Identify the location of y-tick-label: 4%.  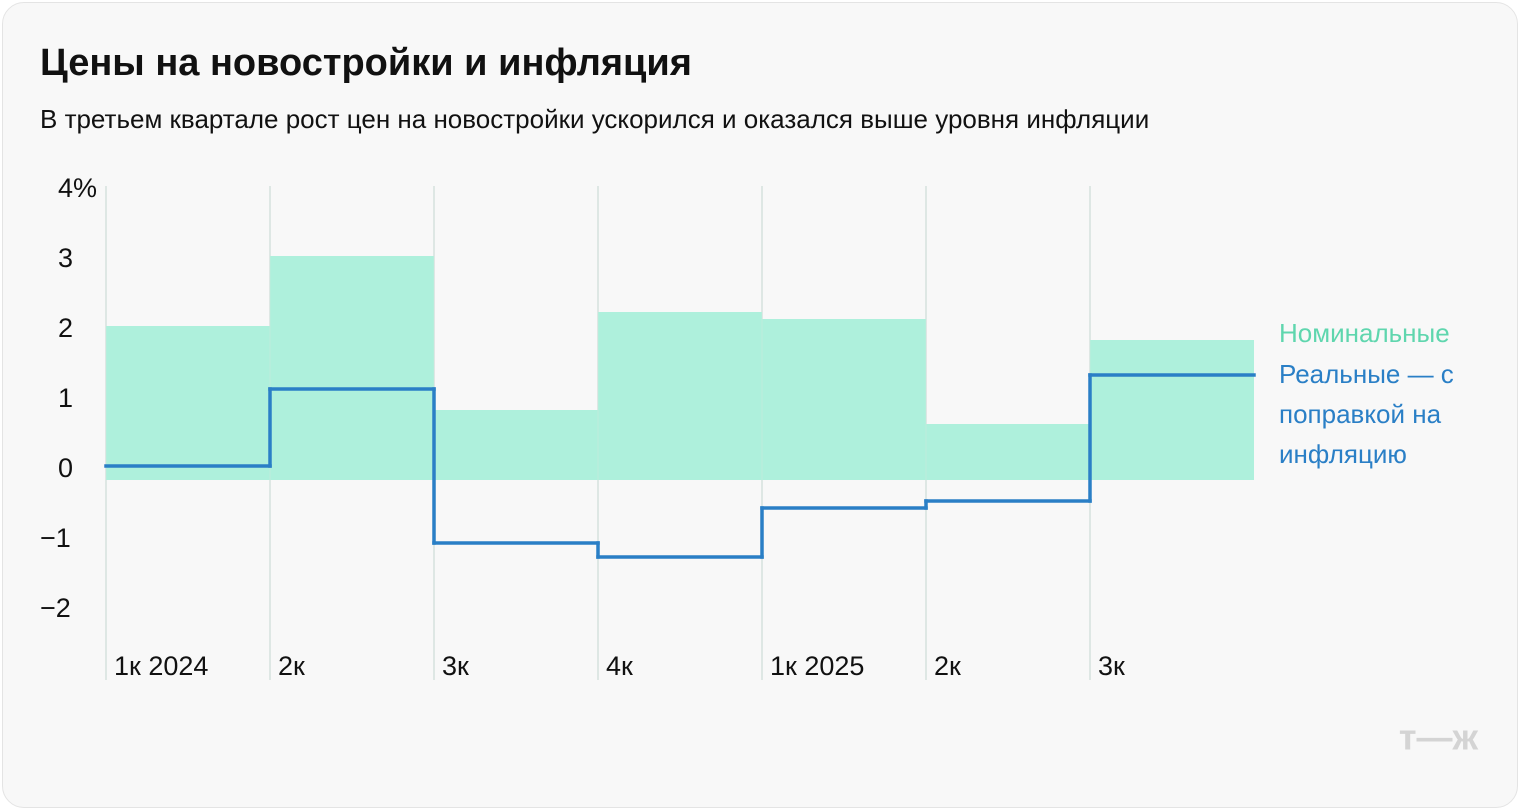
(77, 188).